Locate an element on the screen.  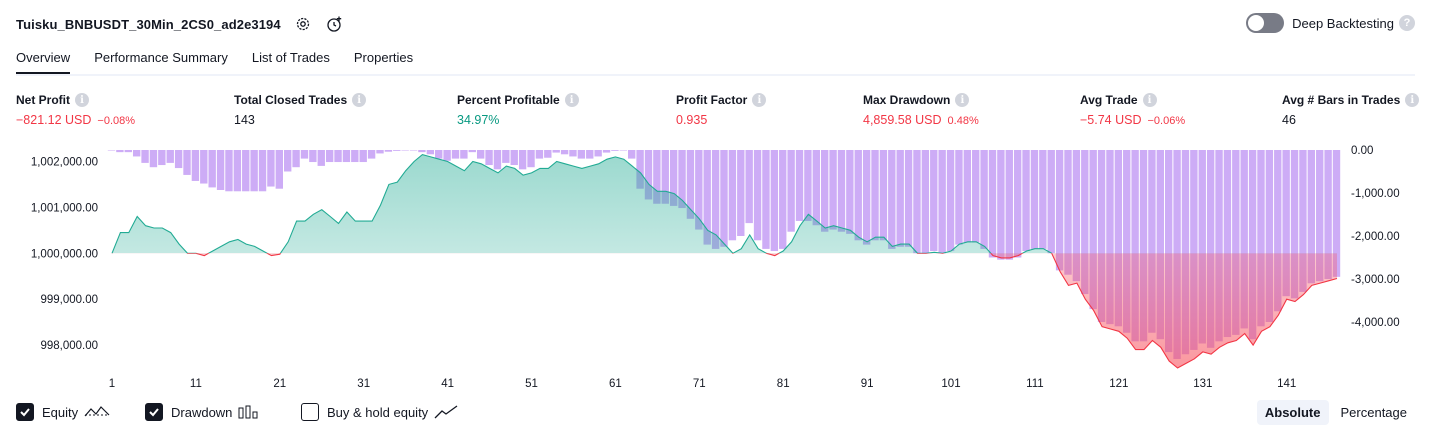
drawdown-checkbox is located at coordinates (154, 412).